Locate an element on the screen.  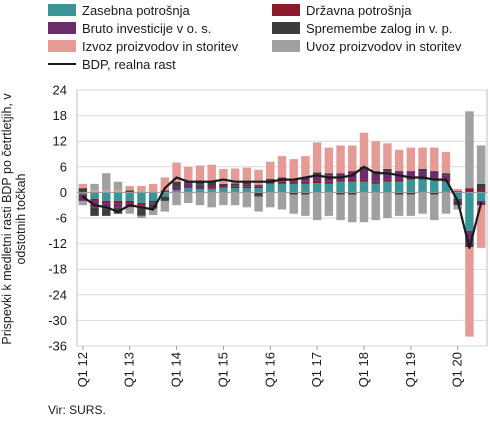
x-tick-label: Q1 14 is located at coordinates (176, 369).